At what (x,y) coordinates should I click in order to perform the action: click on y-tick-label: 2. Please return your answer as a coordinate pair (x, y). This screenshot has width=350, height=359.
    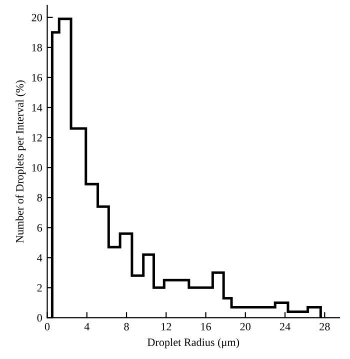
    Looking at the image, I should click on (39, 288).